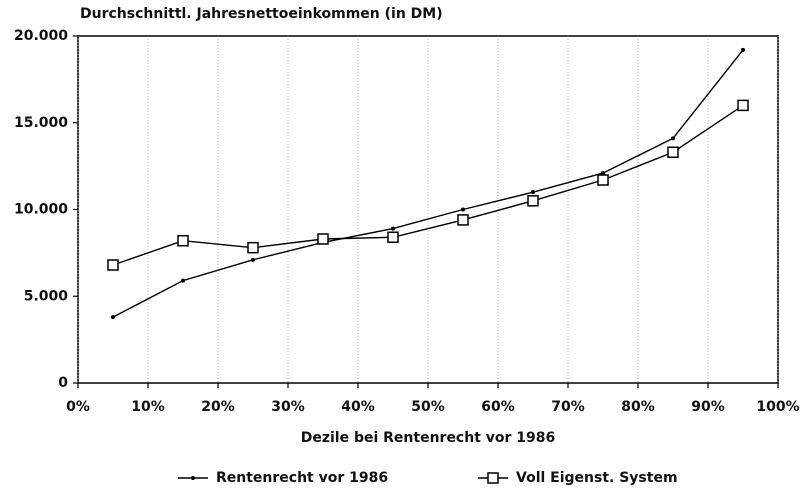 The height and width of the screenshot is (489, 805). What do you see at coordinates (777, 407) in the screenshot?
I see `x-tick-label: 100%` at bounding box center [777, 407].